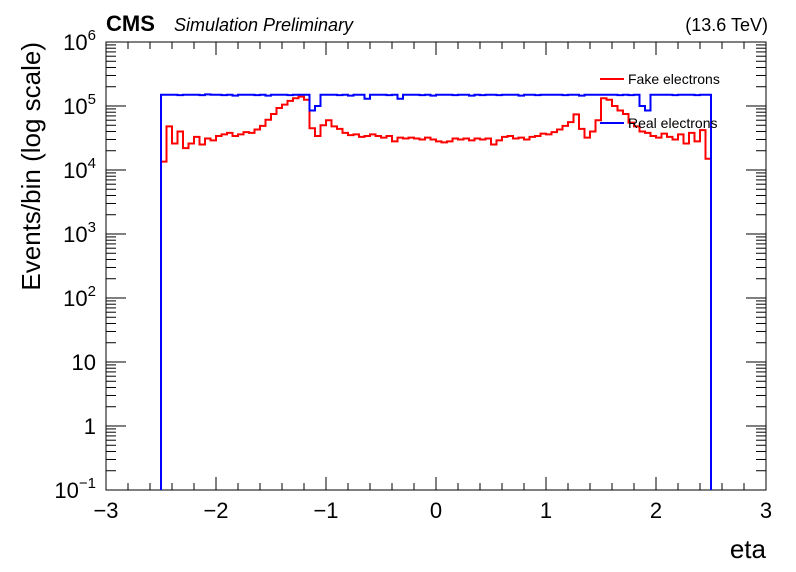 The height and width of the screenshot is (572, 796). Describe the element at coordinates (105, 510) in the screenshot. I see `x-tick-label: −3` at that location.